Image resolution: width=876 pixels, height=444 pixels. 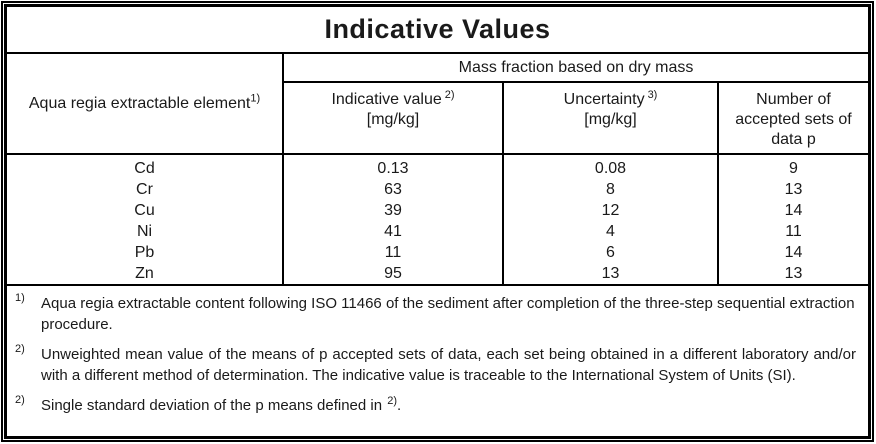 I want to click on uncertainty-cell: 6, so click(x=611, y=252).